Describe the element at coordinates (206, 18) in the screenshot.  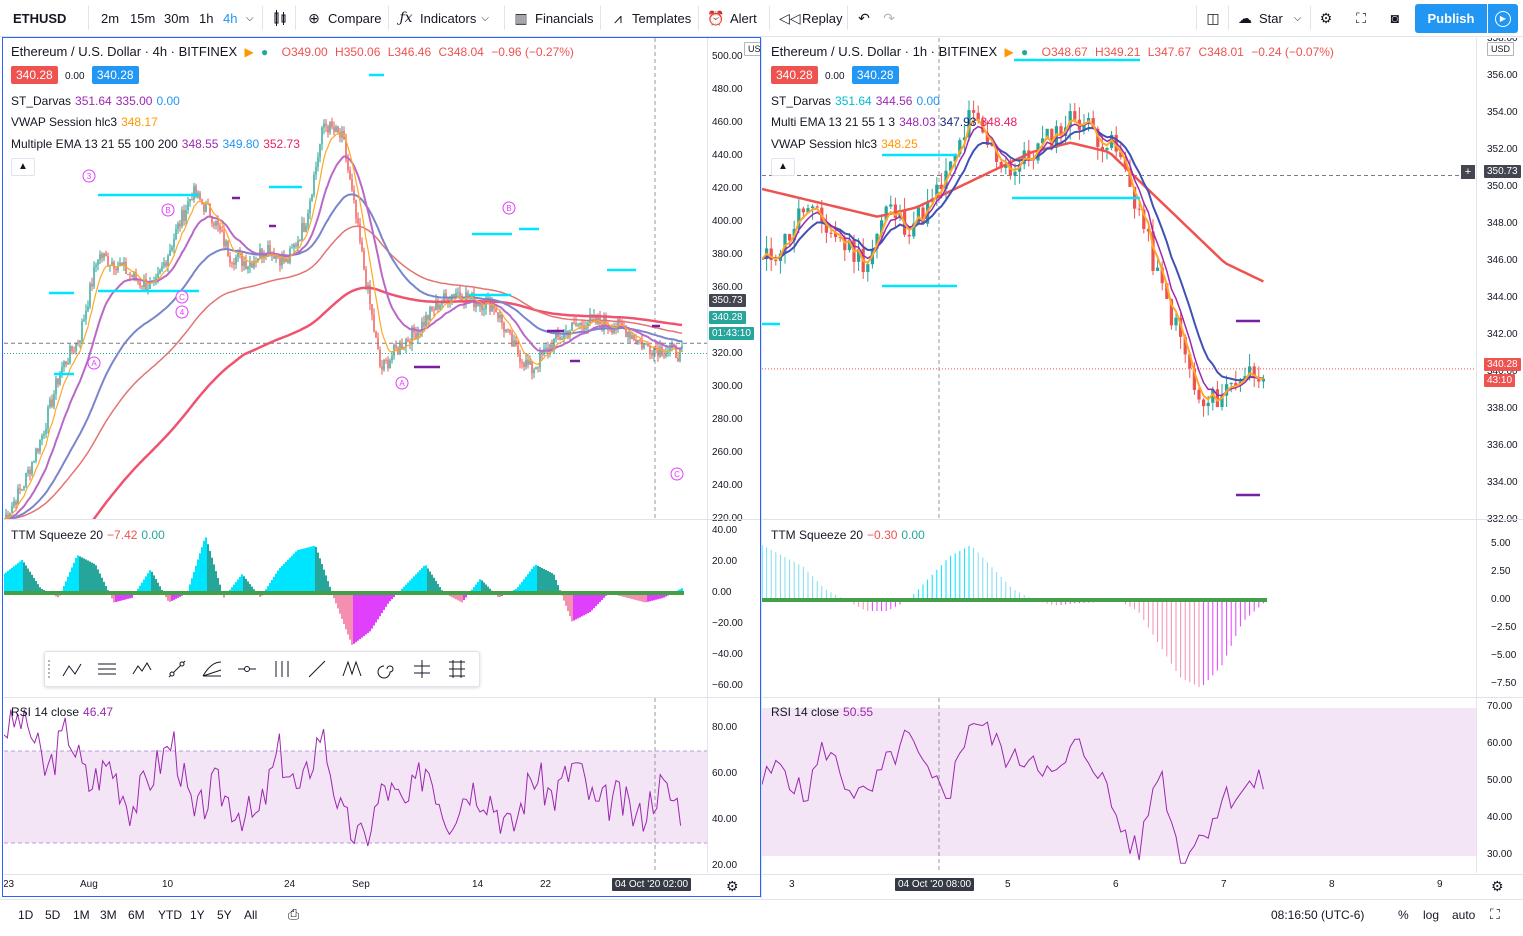
I see `interval-1h: 1h` at that location.